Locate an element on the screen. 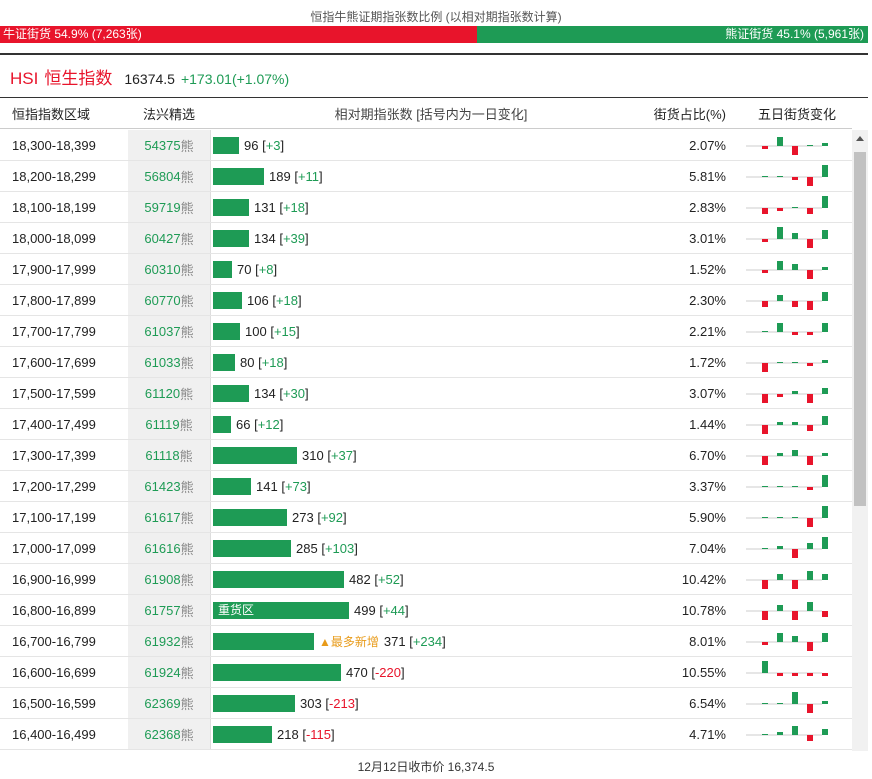  range-cell: 16,500-16,599 is located at coordinates (54, 703).